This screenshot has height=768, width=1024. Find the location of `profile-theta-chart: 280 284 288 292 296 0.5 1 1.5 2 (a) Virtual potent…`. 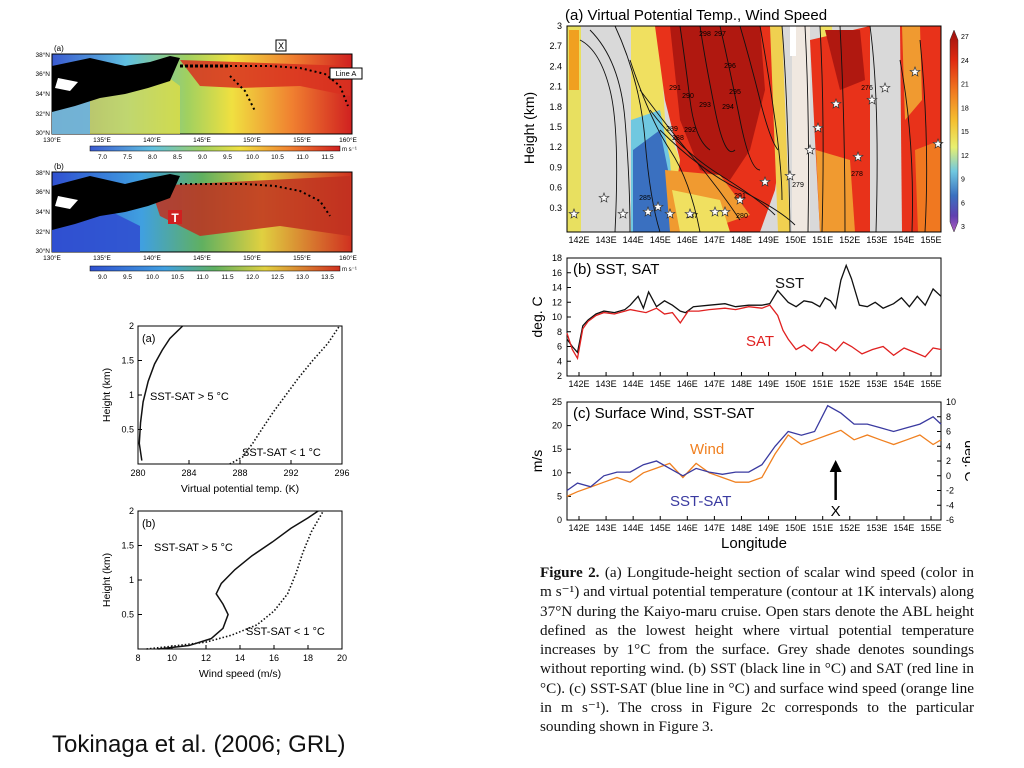

profile-theta-chart: 280 284 288 292 296 0.5 1 1.5 2 (a) Virtual potent… is located at coordinates (225, 408).